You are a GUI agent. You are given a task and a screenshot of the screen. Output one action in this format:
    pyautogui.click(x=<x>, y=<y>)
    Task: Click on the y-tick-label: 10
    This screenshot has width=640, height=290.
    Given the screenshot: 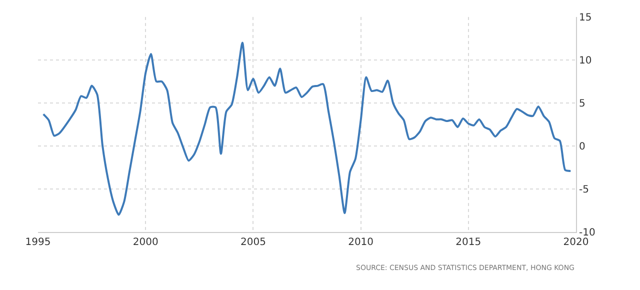 What is the action you would take?
    pyautogui.click(x=585, y=61)
    